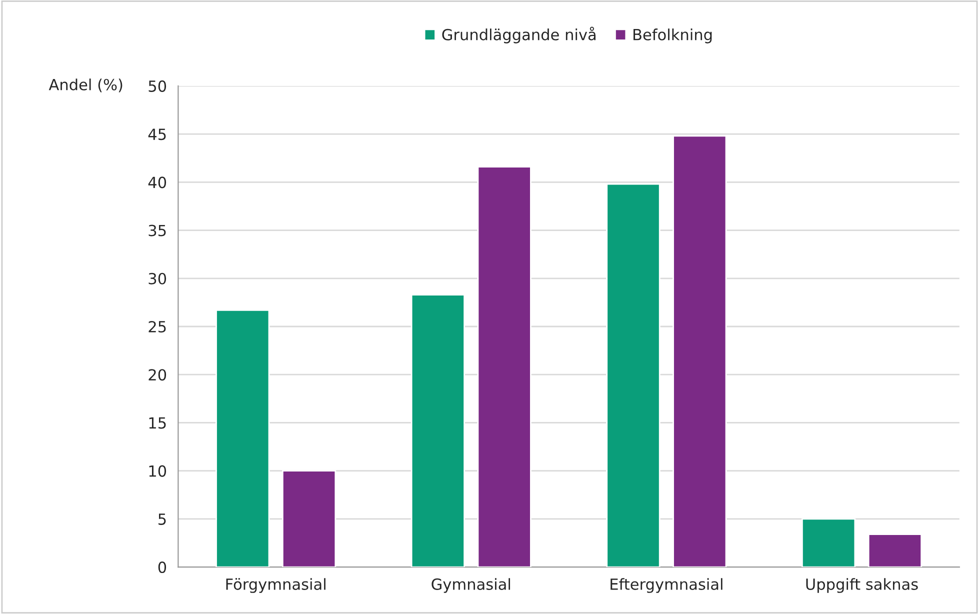  What do you see at coordinates (85, 85) in the screenshot?
I see `y-axis-title: Andel (%)` at bounding box center [85, 85].